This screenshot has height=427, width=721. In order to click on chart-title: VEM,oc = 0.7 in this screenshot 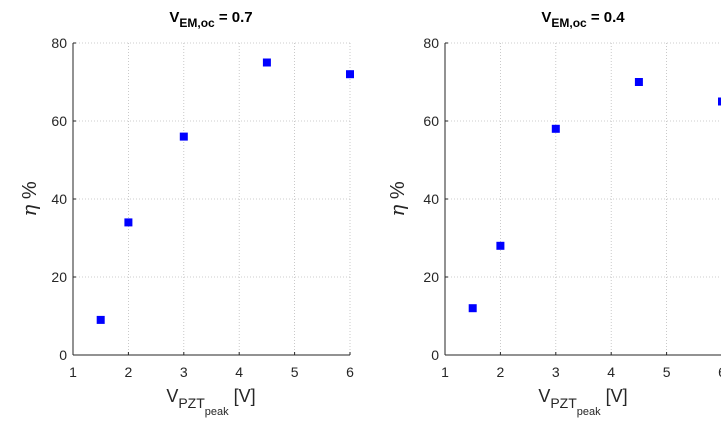, I will do `click(210, 19)`.